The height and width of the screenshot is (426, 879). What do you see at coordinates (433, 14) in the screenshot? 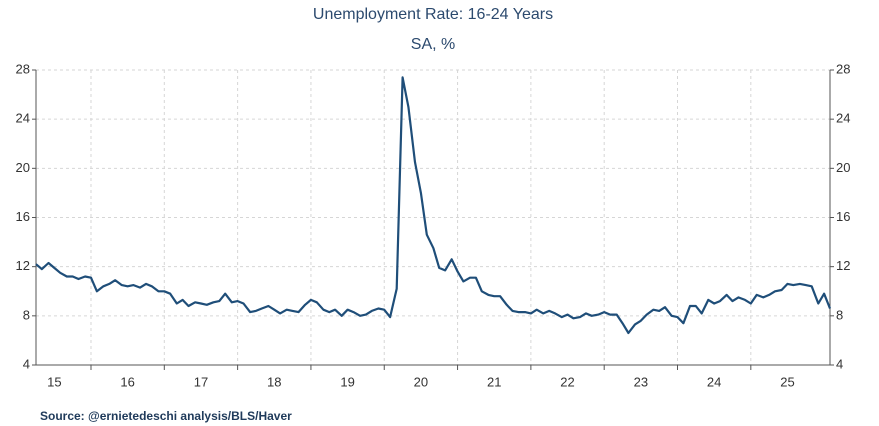
I see `chart-title: Unemployment Rate: 16-24 Years` at bounding box center [433, 14].